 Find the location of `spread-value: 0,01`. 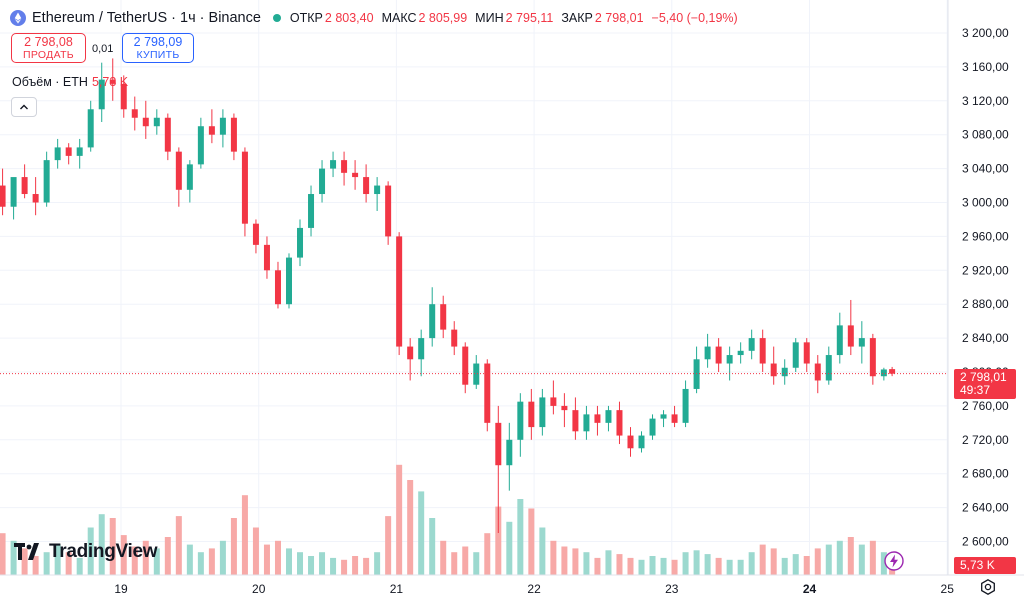

spread-value: 0,01 is located at coordinates (103, 49).